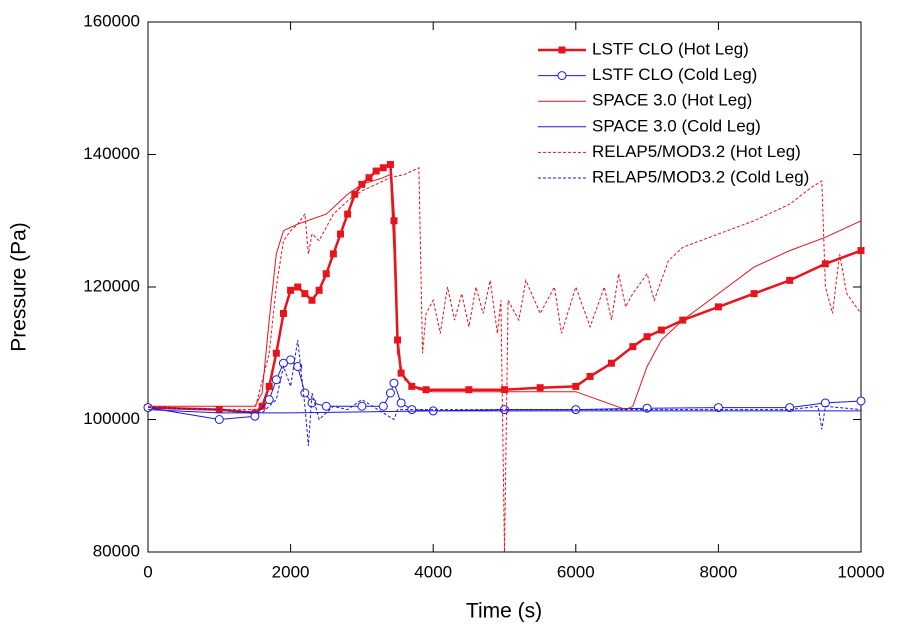 The height and width of the screenshot is (641, 898). What do you see at coordinates (676, 125) in the screenshot?
I see `legend-label: SPACE 3.0 (Cold Leg)` at bounding box center [676, 125].